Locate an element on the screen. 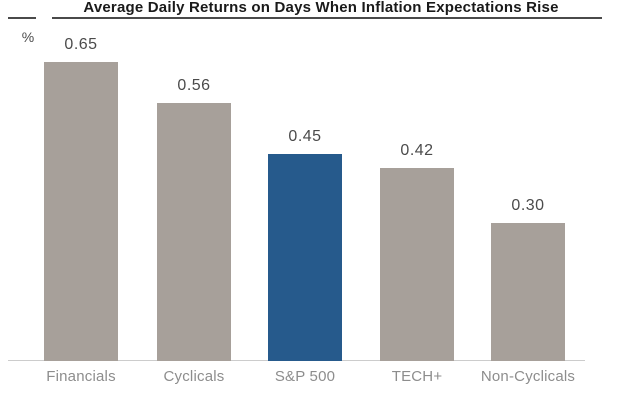 This screenshot has height=400, width=640. category-label: Financials is located at coordinates (81, 376).